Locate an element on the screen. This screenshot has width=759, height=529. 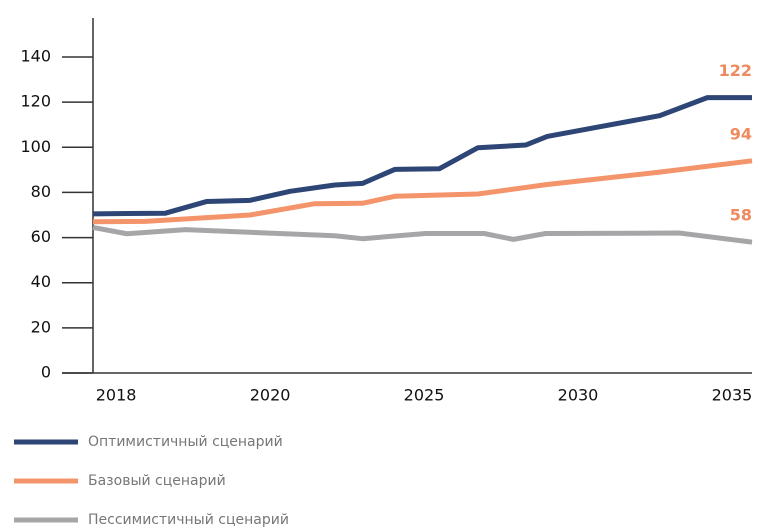
legend-label: Оптимистичный сценарий is located at coordinates (185, 442).